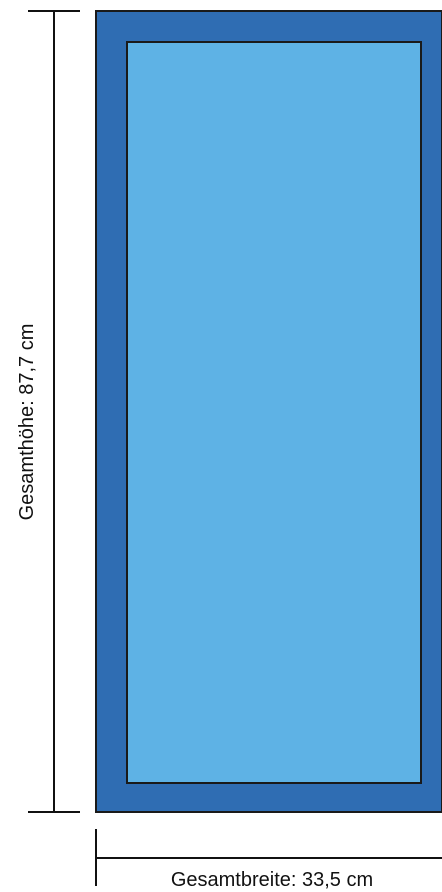 This screenshot has height=892, width=442. Describe the element at coordinates (272, 880) in the screenshot. I see `width-label: Gesamtbreite: 33,5 cm` at that location.